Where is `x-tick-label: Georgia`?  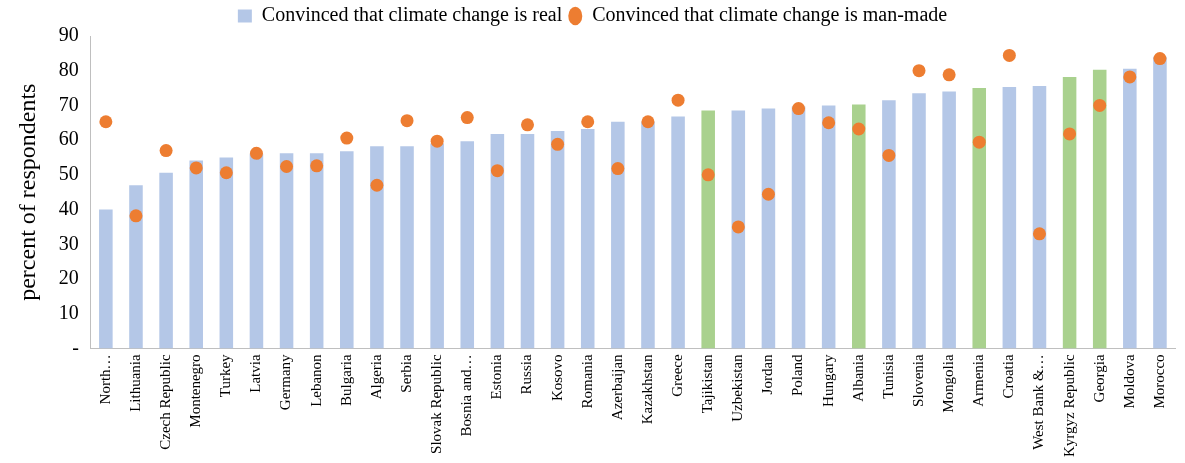
x-tick-label: Georgia is located at coordinates (1098, 378).